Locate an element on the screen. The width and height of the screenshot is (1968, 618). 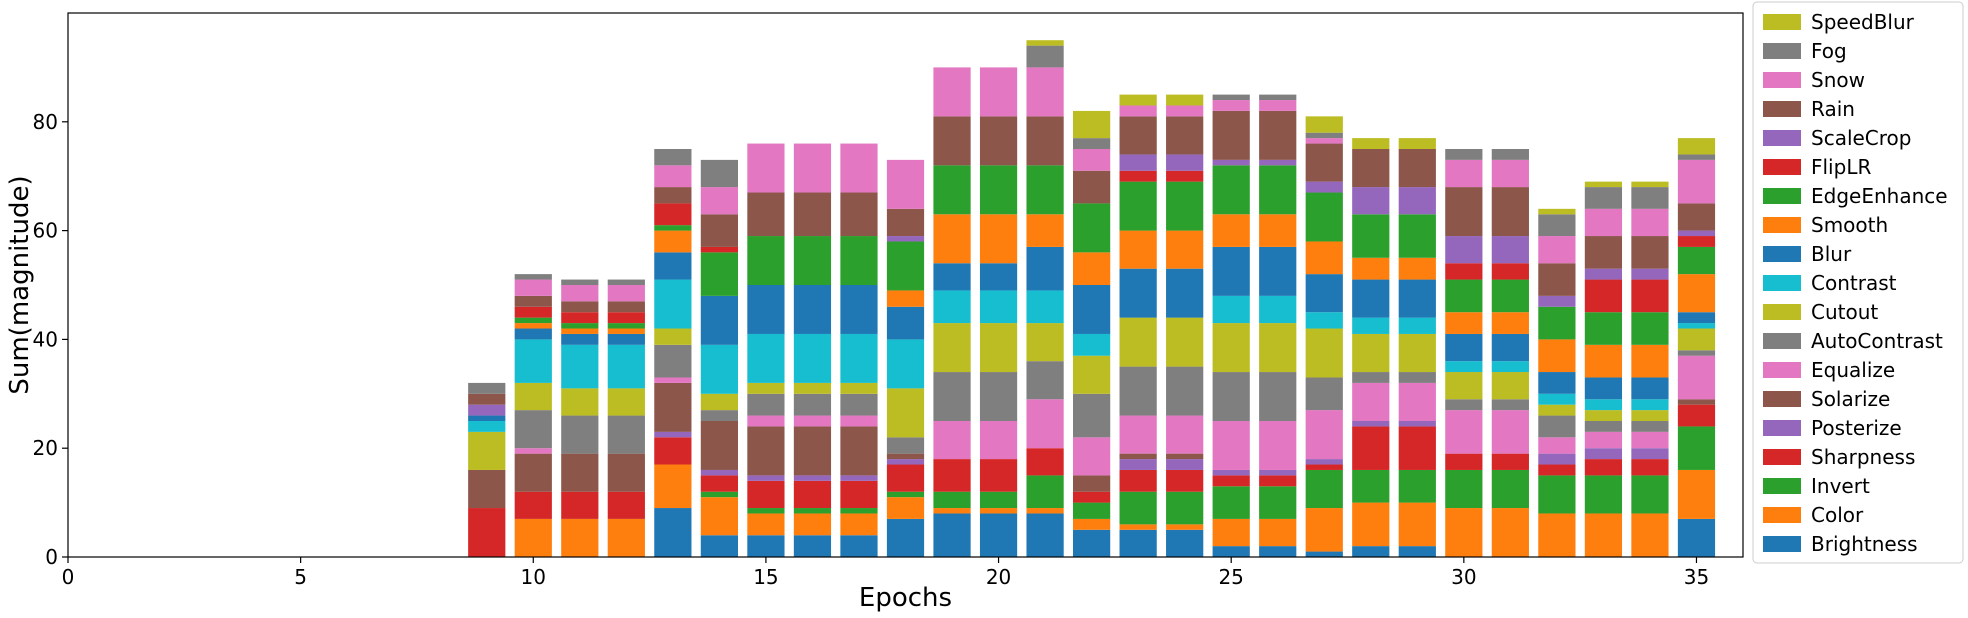
legend-label-color: Color is located at coordinates (1837, 515).